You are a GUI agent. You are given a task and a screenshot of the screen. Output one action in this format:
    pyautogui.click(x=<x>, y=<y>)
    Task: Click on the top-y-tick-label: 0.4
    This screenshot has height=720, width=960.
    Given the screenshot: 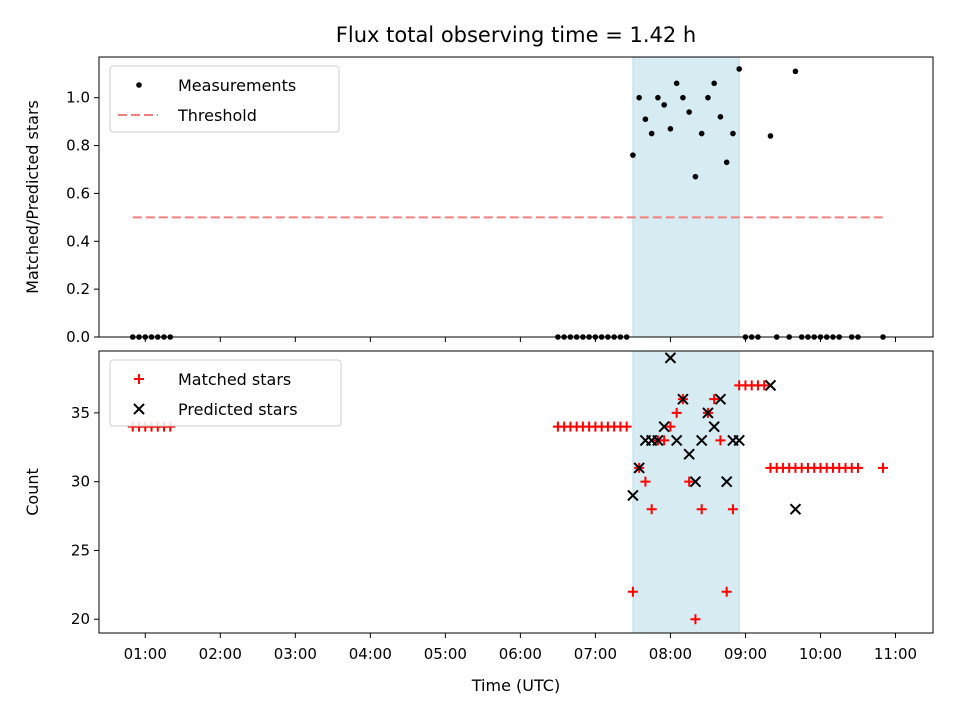 What is the action you would take?
    pyautogui.click(x=78, y=241)
    